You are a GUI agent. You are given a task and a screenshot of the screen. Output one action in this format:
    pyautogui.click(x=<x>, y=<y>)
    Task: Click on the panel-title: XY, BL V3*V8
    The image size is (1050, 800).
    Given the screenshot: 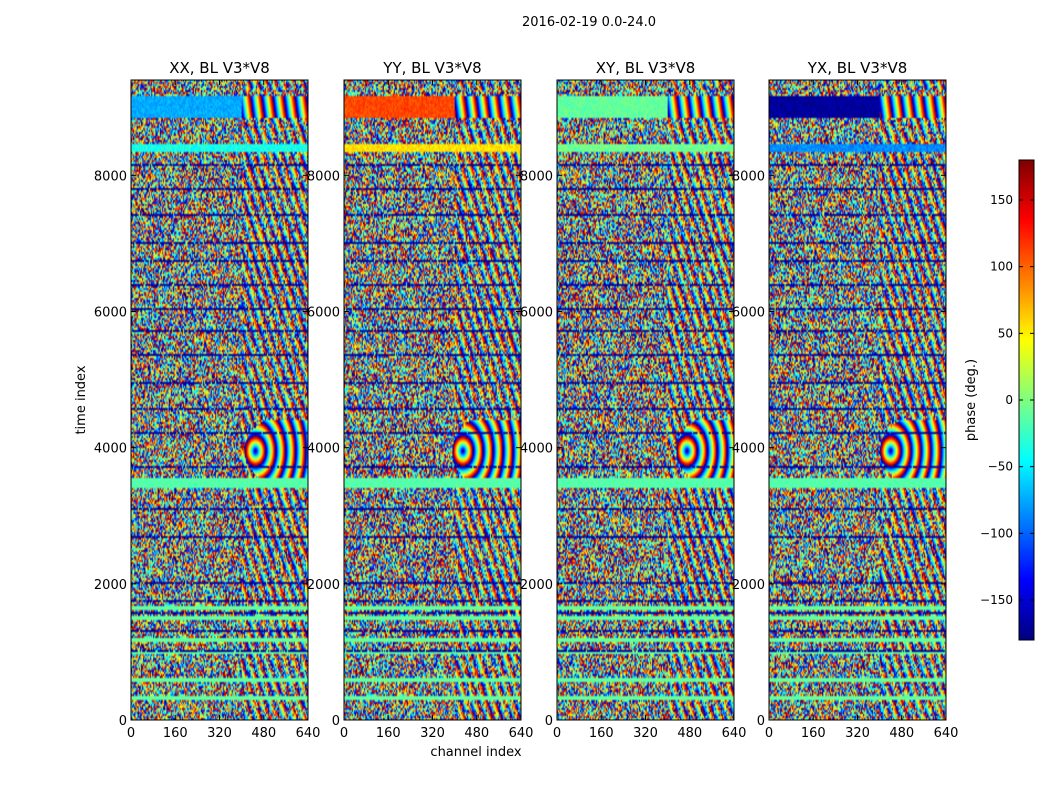 What is the action you would take?
    pyautogui.click(x=646, y=68)
    